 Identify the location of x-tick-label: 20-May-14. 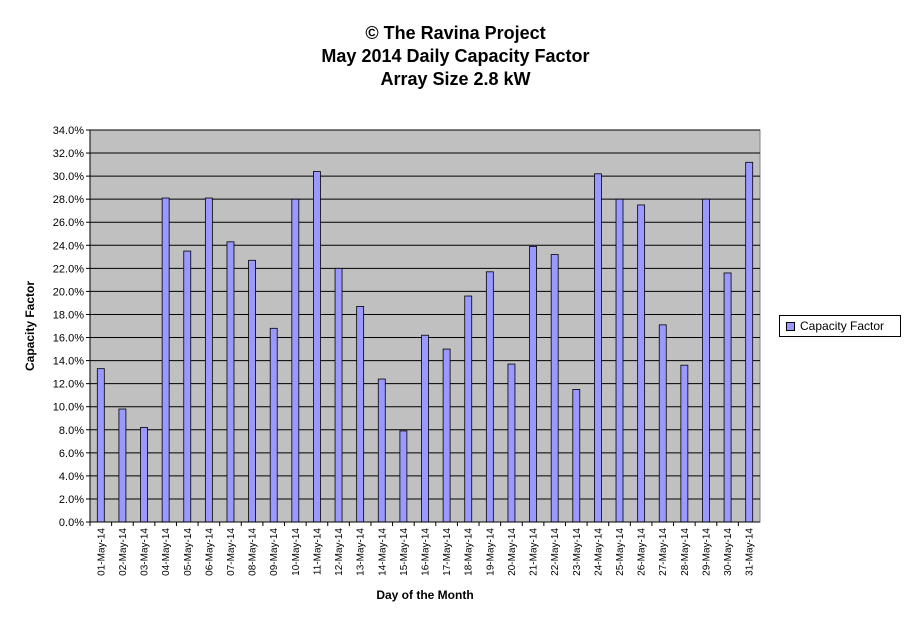
(512, 552).